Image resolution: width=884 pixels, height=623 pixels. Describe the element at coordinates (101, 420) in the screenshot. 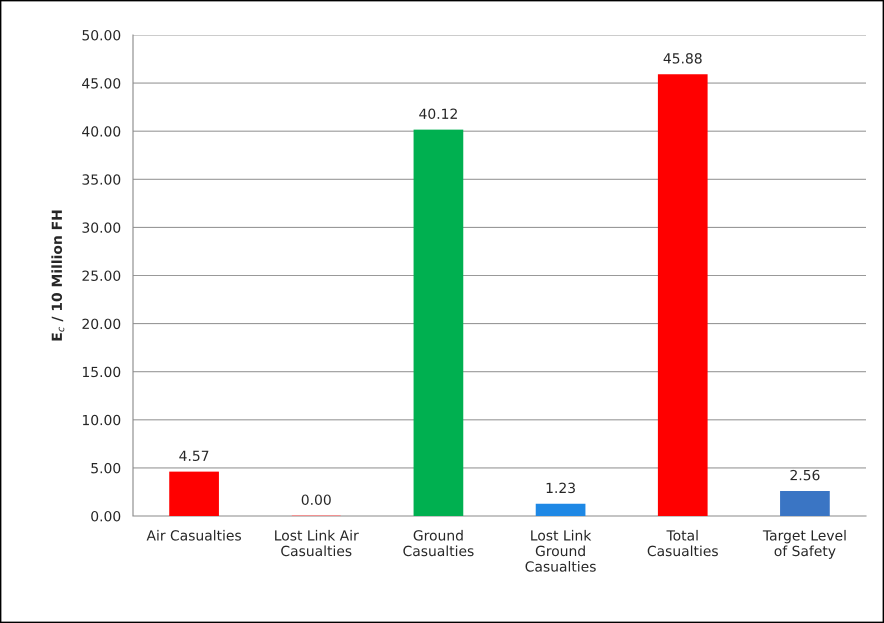

I see `y-tick-label: 10.00` at that location.